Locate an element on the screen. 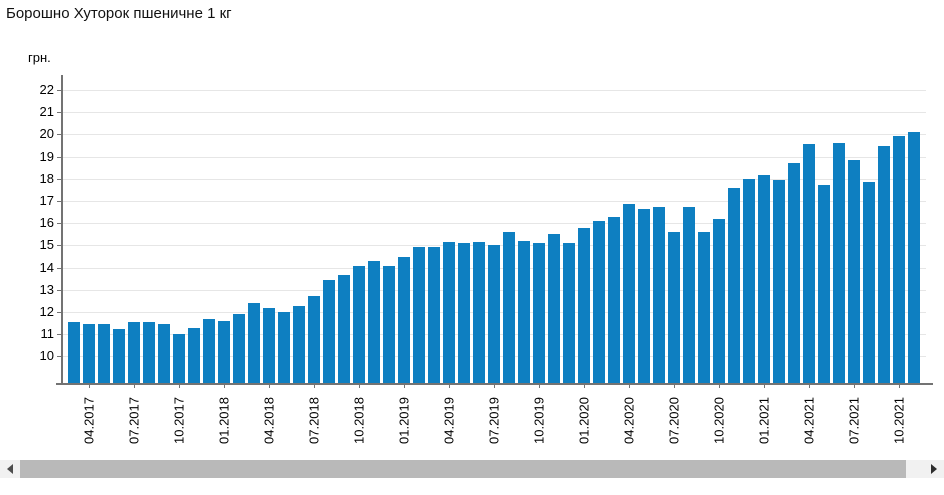 This screenshot has height=495, width=944. scroll-left-button is located at coordinates (10, 469).